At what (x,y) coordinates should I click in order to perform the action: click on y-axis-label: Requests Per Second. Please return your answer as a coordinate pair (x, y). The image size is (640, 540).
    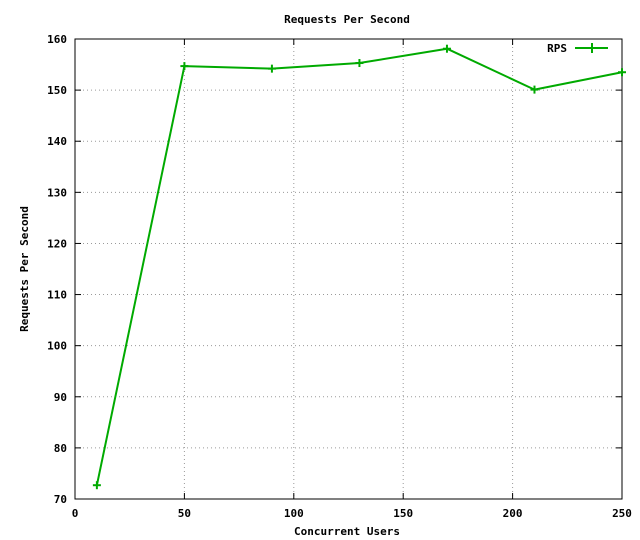
    Looking at the image, I should click on (24, 269).